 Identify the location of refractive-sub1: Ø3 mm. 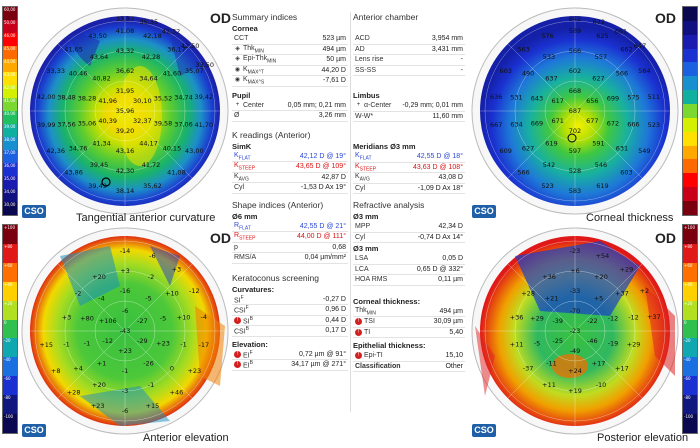
(366, 216).